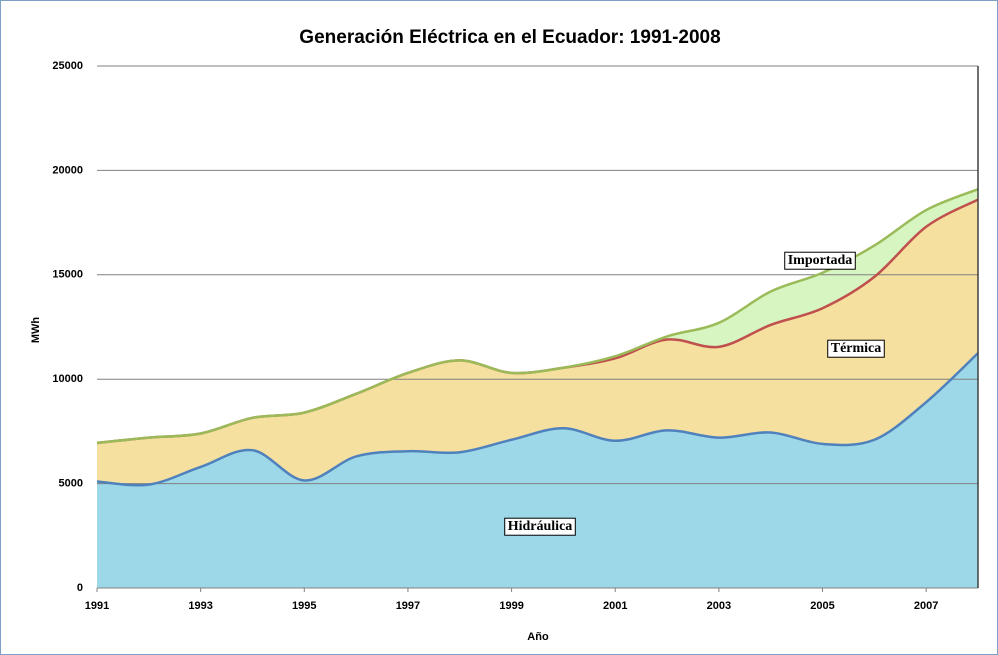 The image size is (998, 655). Describe the element at coordinates (67, 379) in the screenshot. I see `y-tick-label: 10000` at that location.